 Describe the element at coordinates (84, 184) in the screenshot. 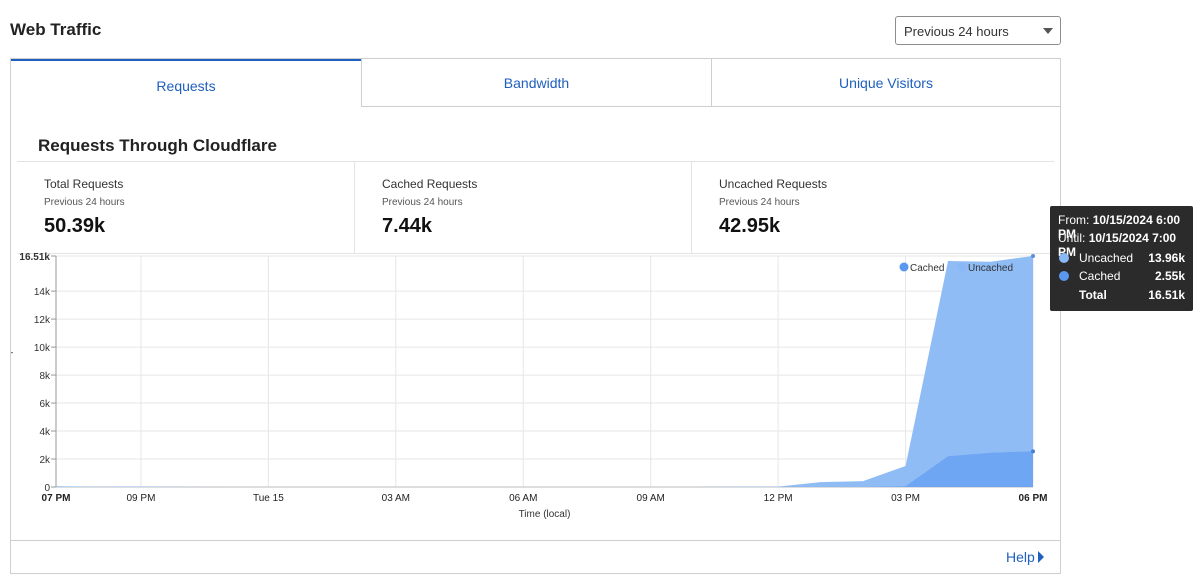

I see `stat-label: Total Requests` at that location.